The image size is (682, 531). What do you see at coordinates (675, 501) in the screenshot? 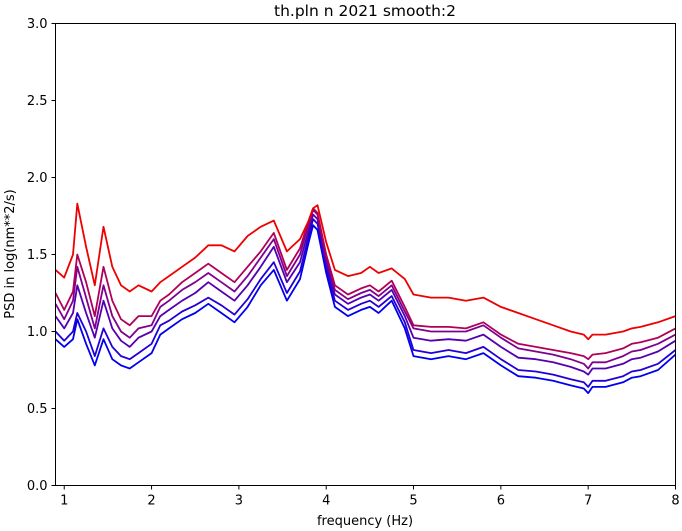
I see `x-tick-label: 8` at bounding box center [675, 501].